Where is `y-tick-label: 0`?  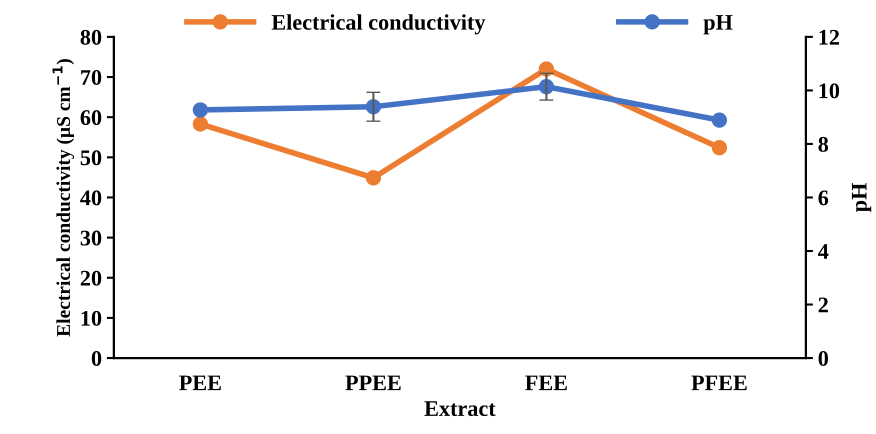 y-tick-label: 0 is located at coordinates (97, 358).